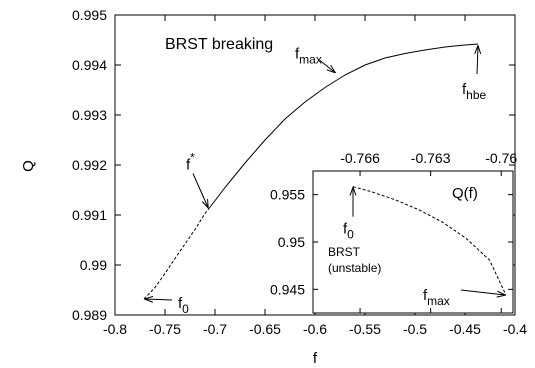 The width and height of the screenshot is (535, 368). What do you see at coordinates (287, 195) in the screenshot?
I see `inset-y-tick-label: 0.955` at bounding box center [287, 195].